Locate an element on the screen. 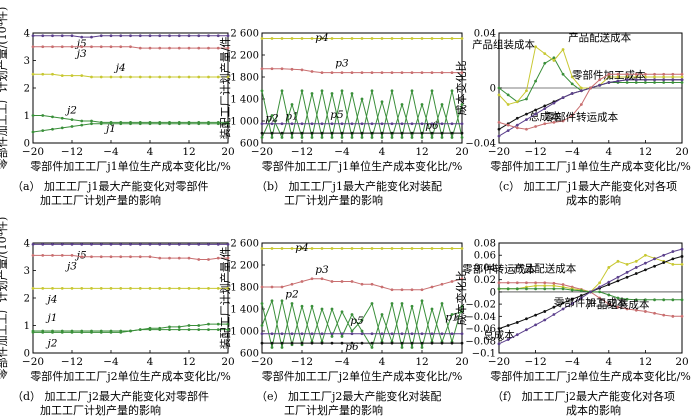 Image resolution: width=700 pixels, height=418 pixels. caption-f-line1: （f） 加工工厂j2最大产能变化对各项 is located at coordinates (583, 396).